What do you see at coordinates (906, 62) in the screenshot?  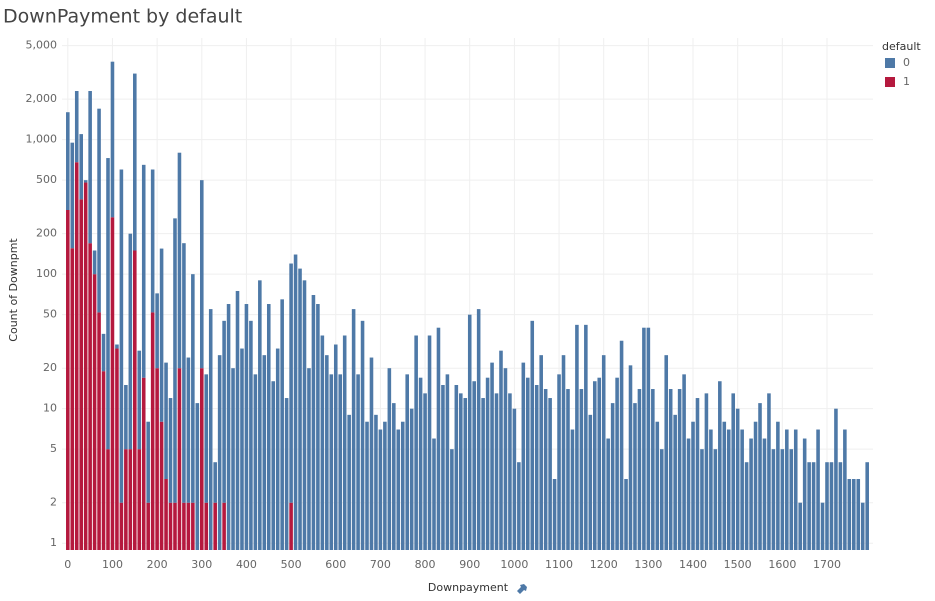 I see `legend-label: 0` at bounding box center [906, 62].